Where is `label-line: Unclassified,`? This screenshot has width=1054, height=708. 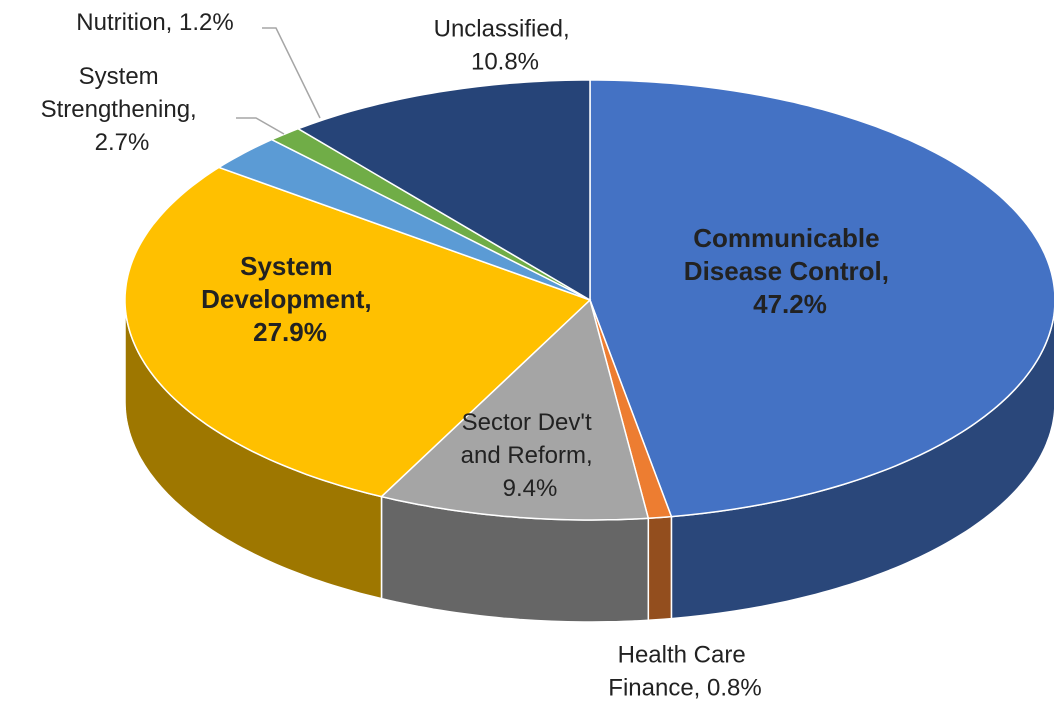 label-line: Unclassified, is located at coordinates (505, 29).